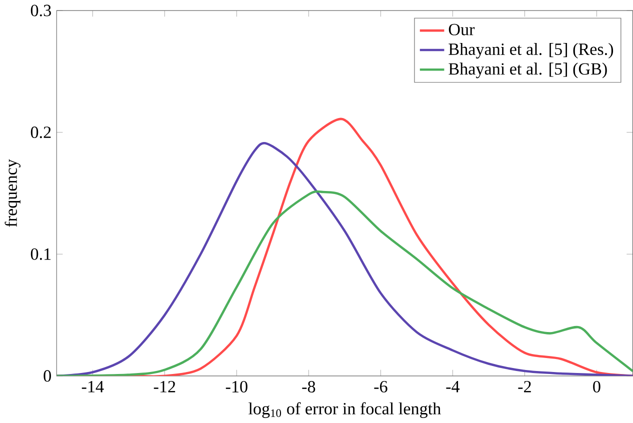 The width and height of the screenshot is (633, 423). What do you see at coordinates (12, 193) in the screenshot?
I see `y-axis-title: frequency` at bounding box center [12, 193].